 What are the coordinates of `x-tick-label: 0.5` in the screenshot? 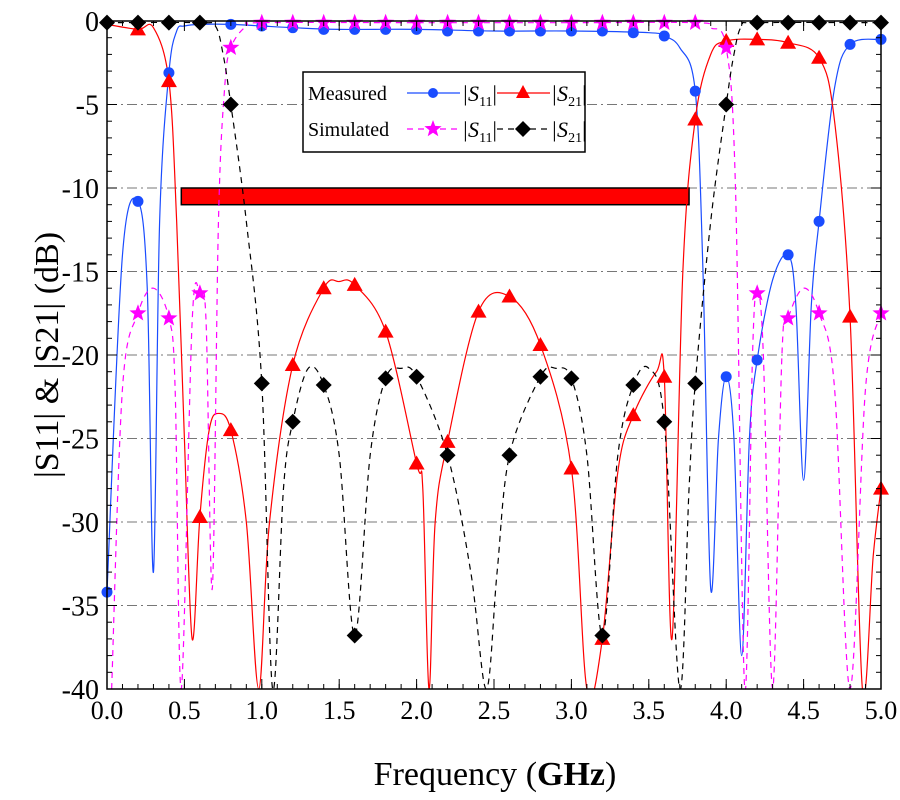 It's located at (184, 710).